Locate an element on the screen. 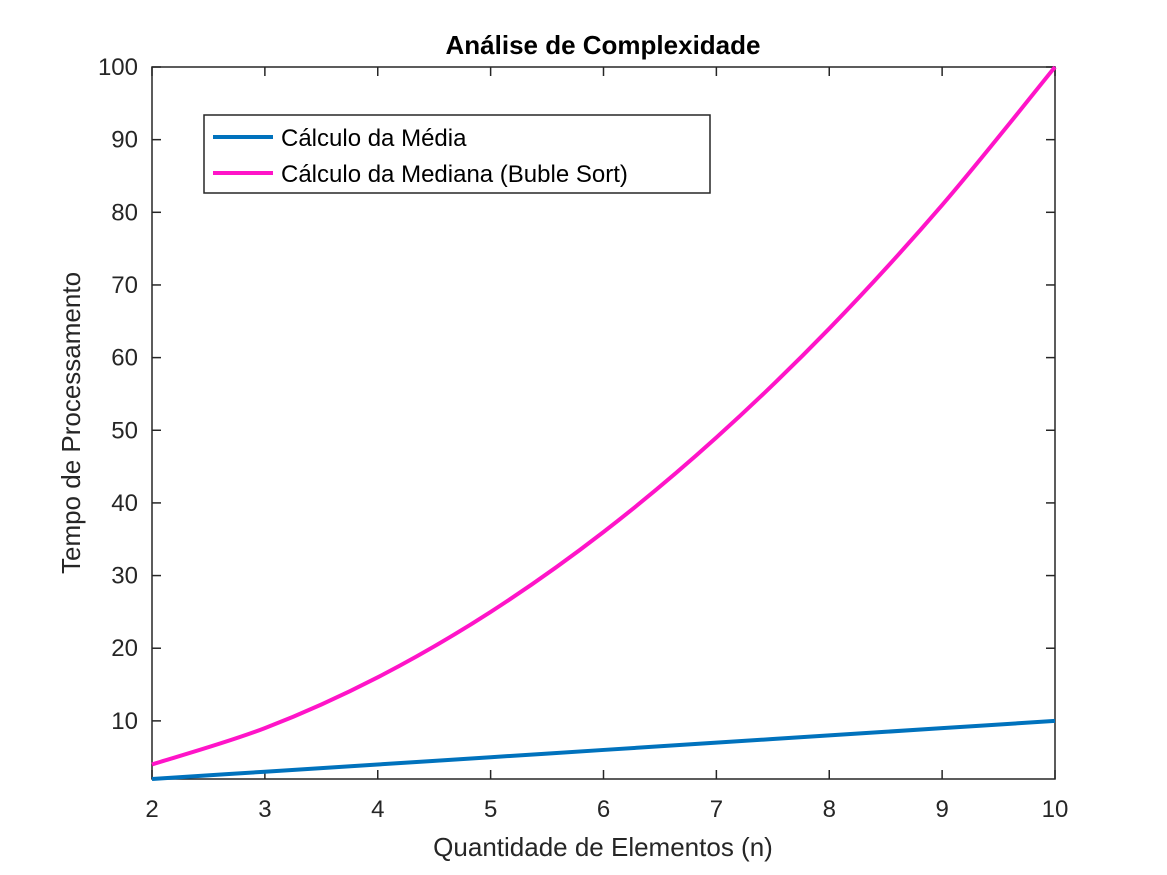  y-tick-label: 90 is located at coordinates (124, 140).